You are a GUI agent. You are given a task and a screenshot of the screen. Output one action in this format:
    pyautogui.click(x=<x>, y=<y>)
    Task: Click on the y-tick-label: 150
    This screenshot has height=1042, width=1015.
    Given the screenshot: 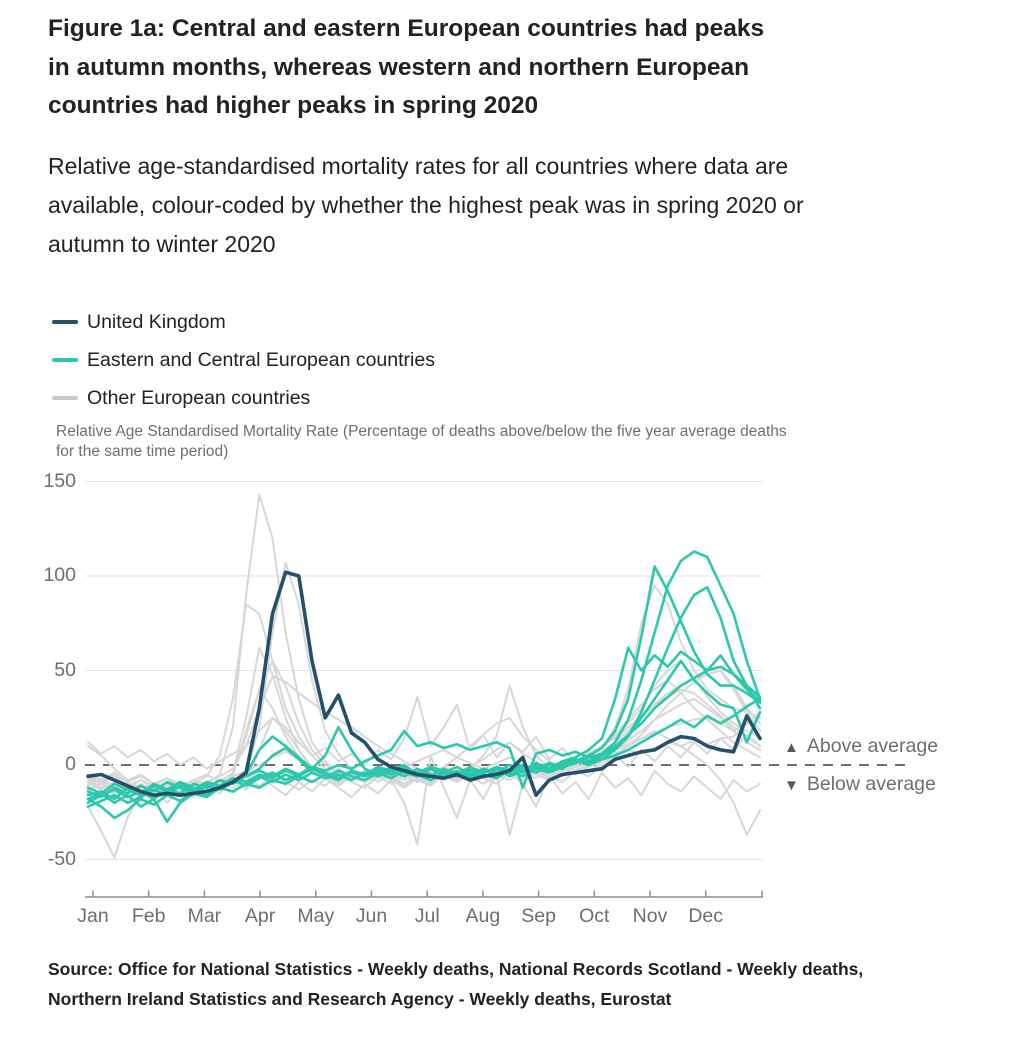 What is the action you would take?
    pyautogui.click(x=59, y=480)
    